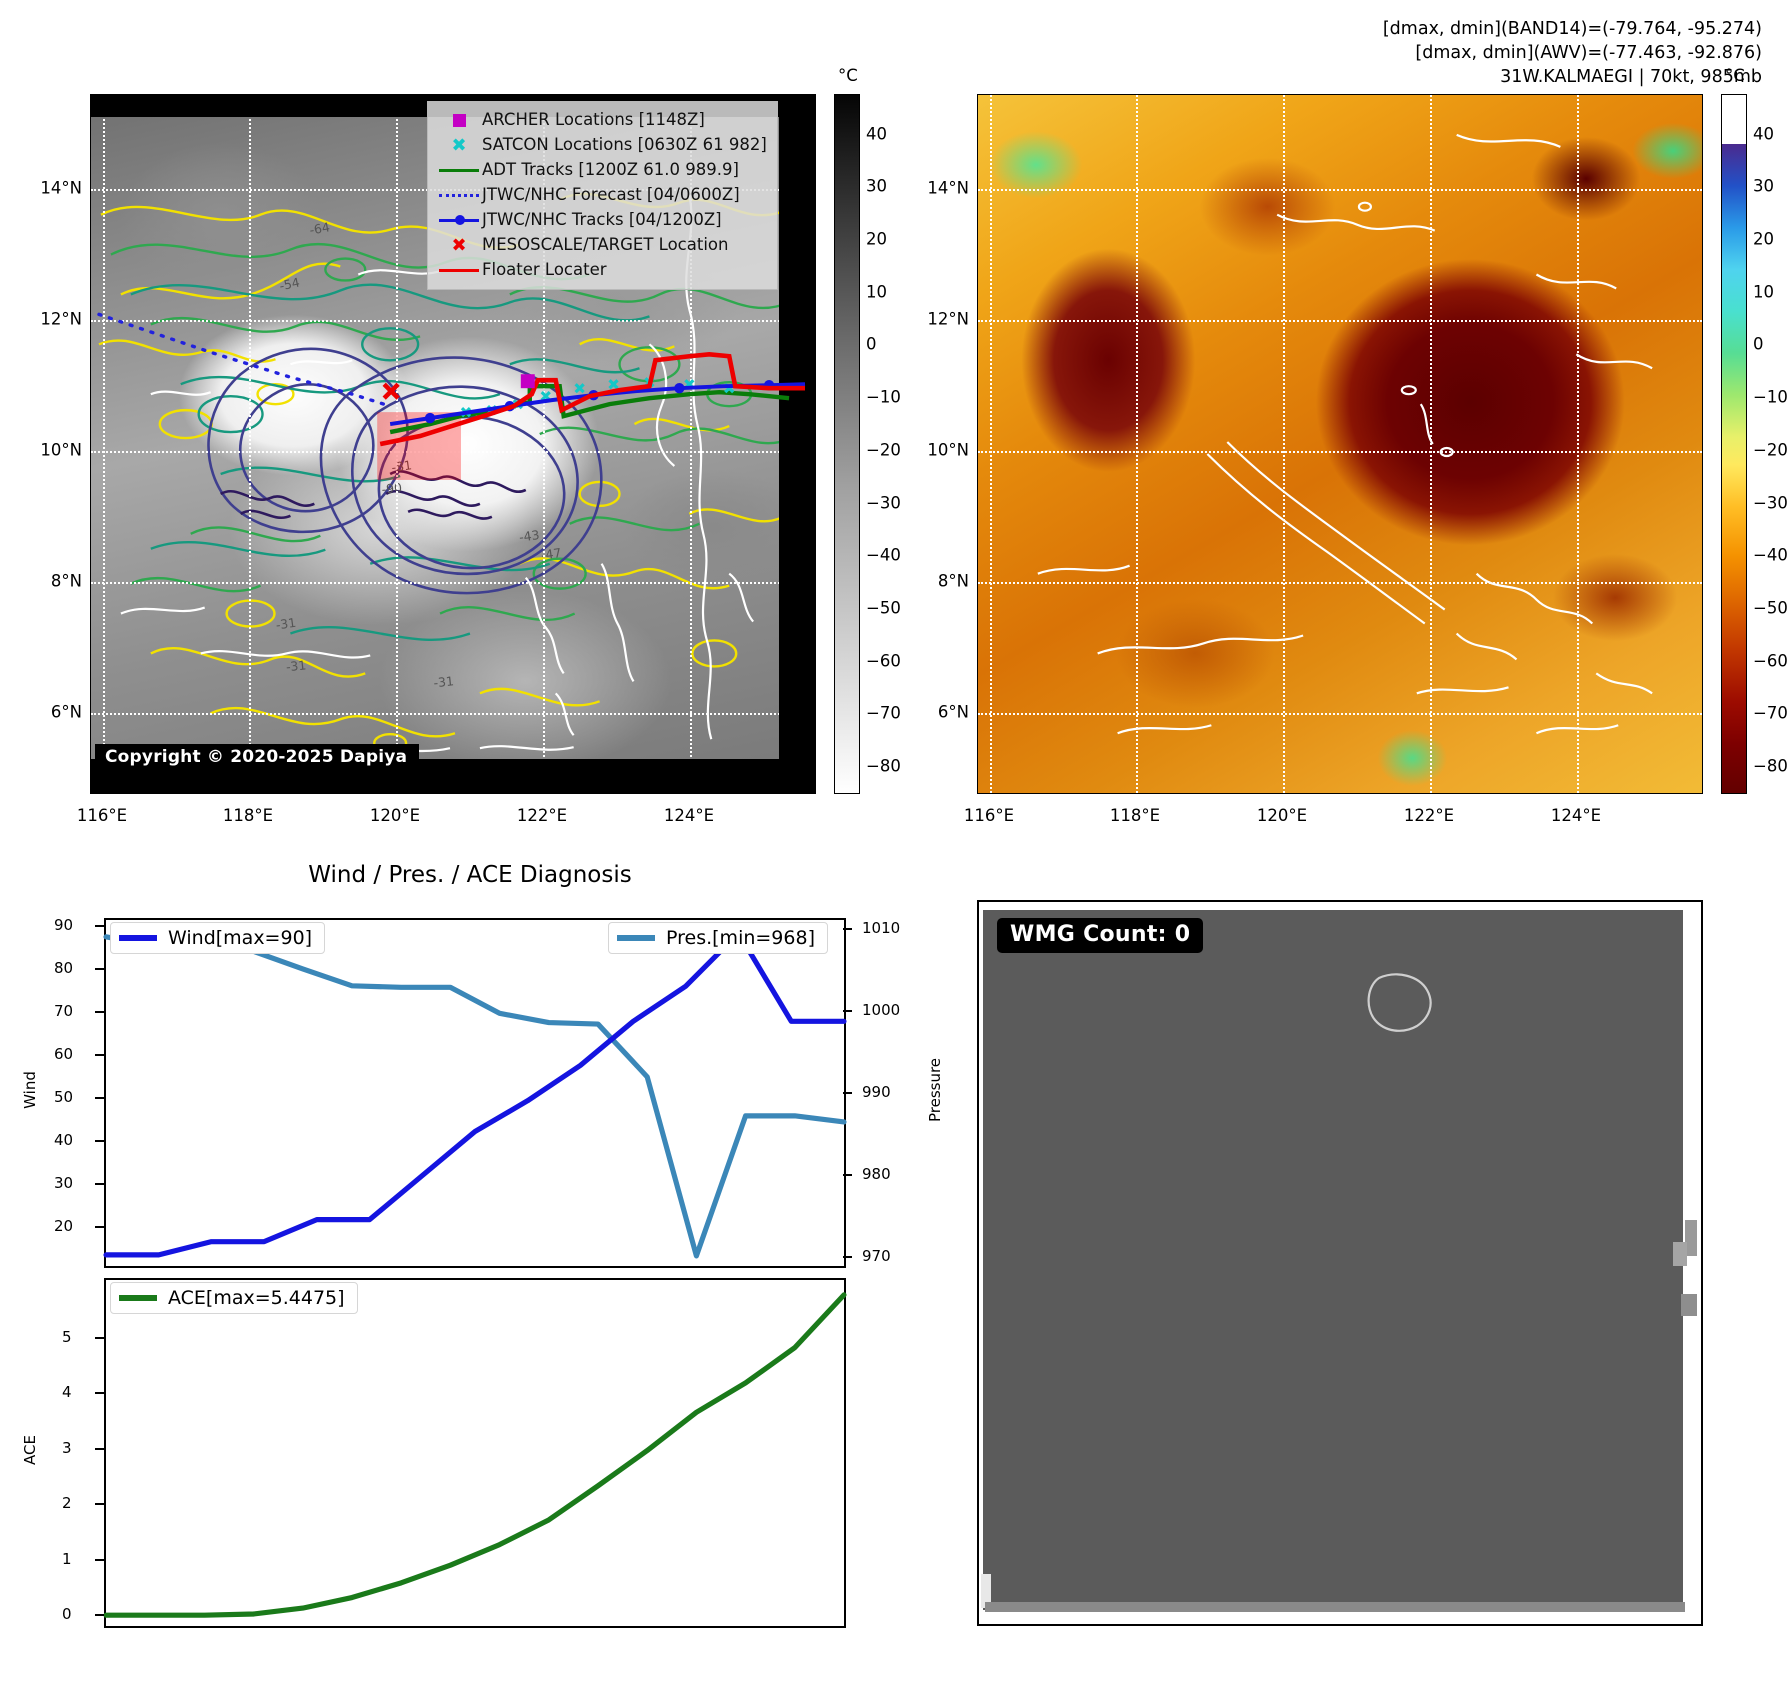  I want to click on legend-item-adt: ADT Tracks [1200Z 61.0 989.9], so click(601, 170).